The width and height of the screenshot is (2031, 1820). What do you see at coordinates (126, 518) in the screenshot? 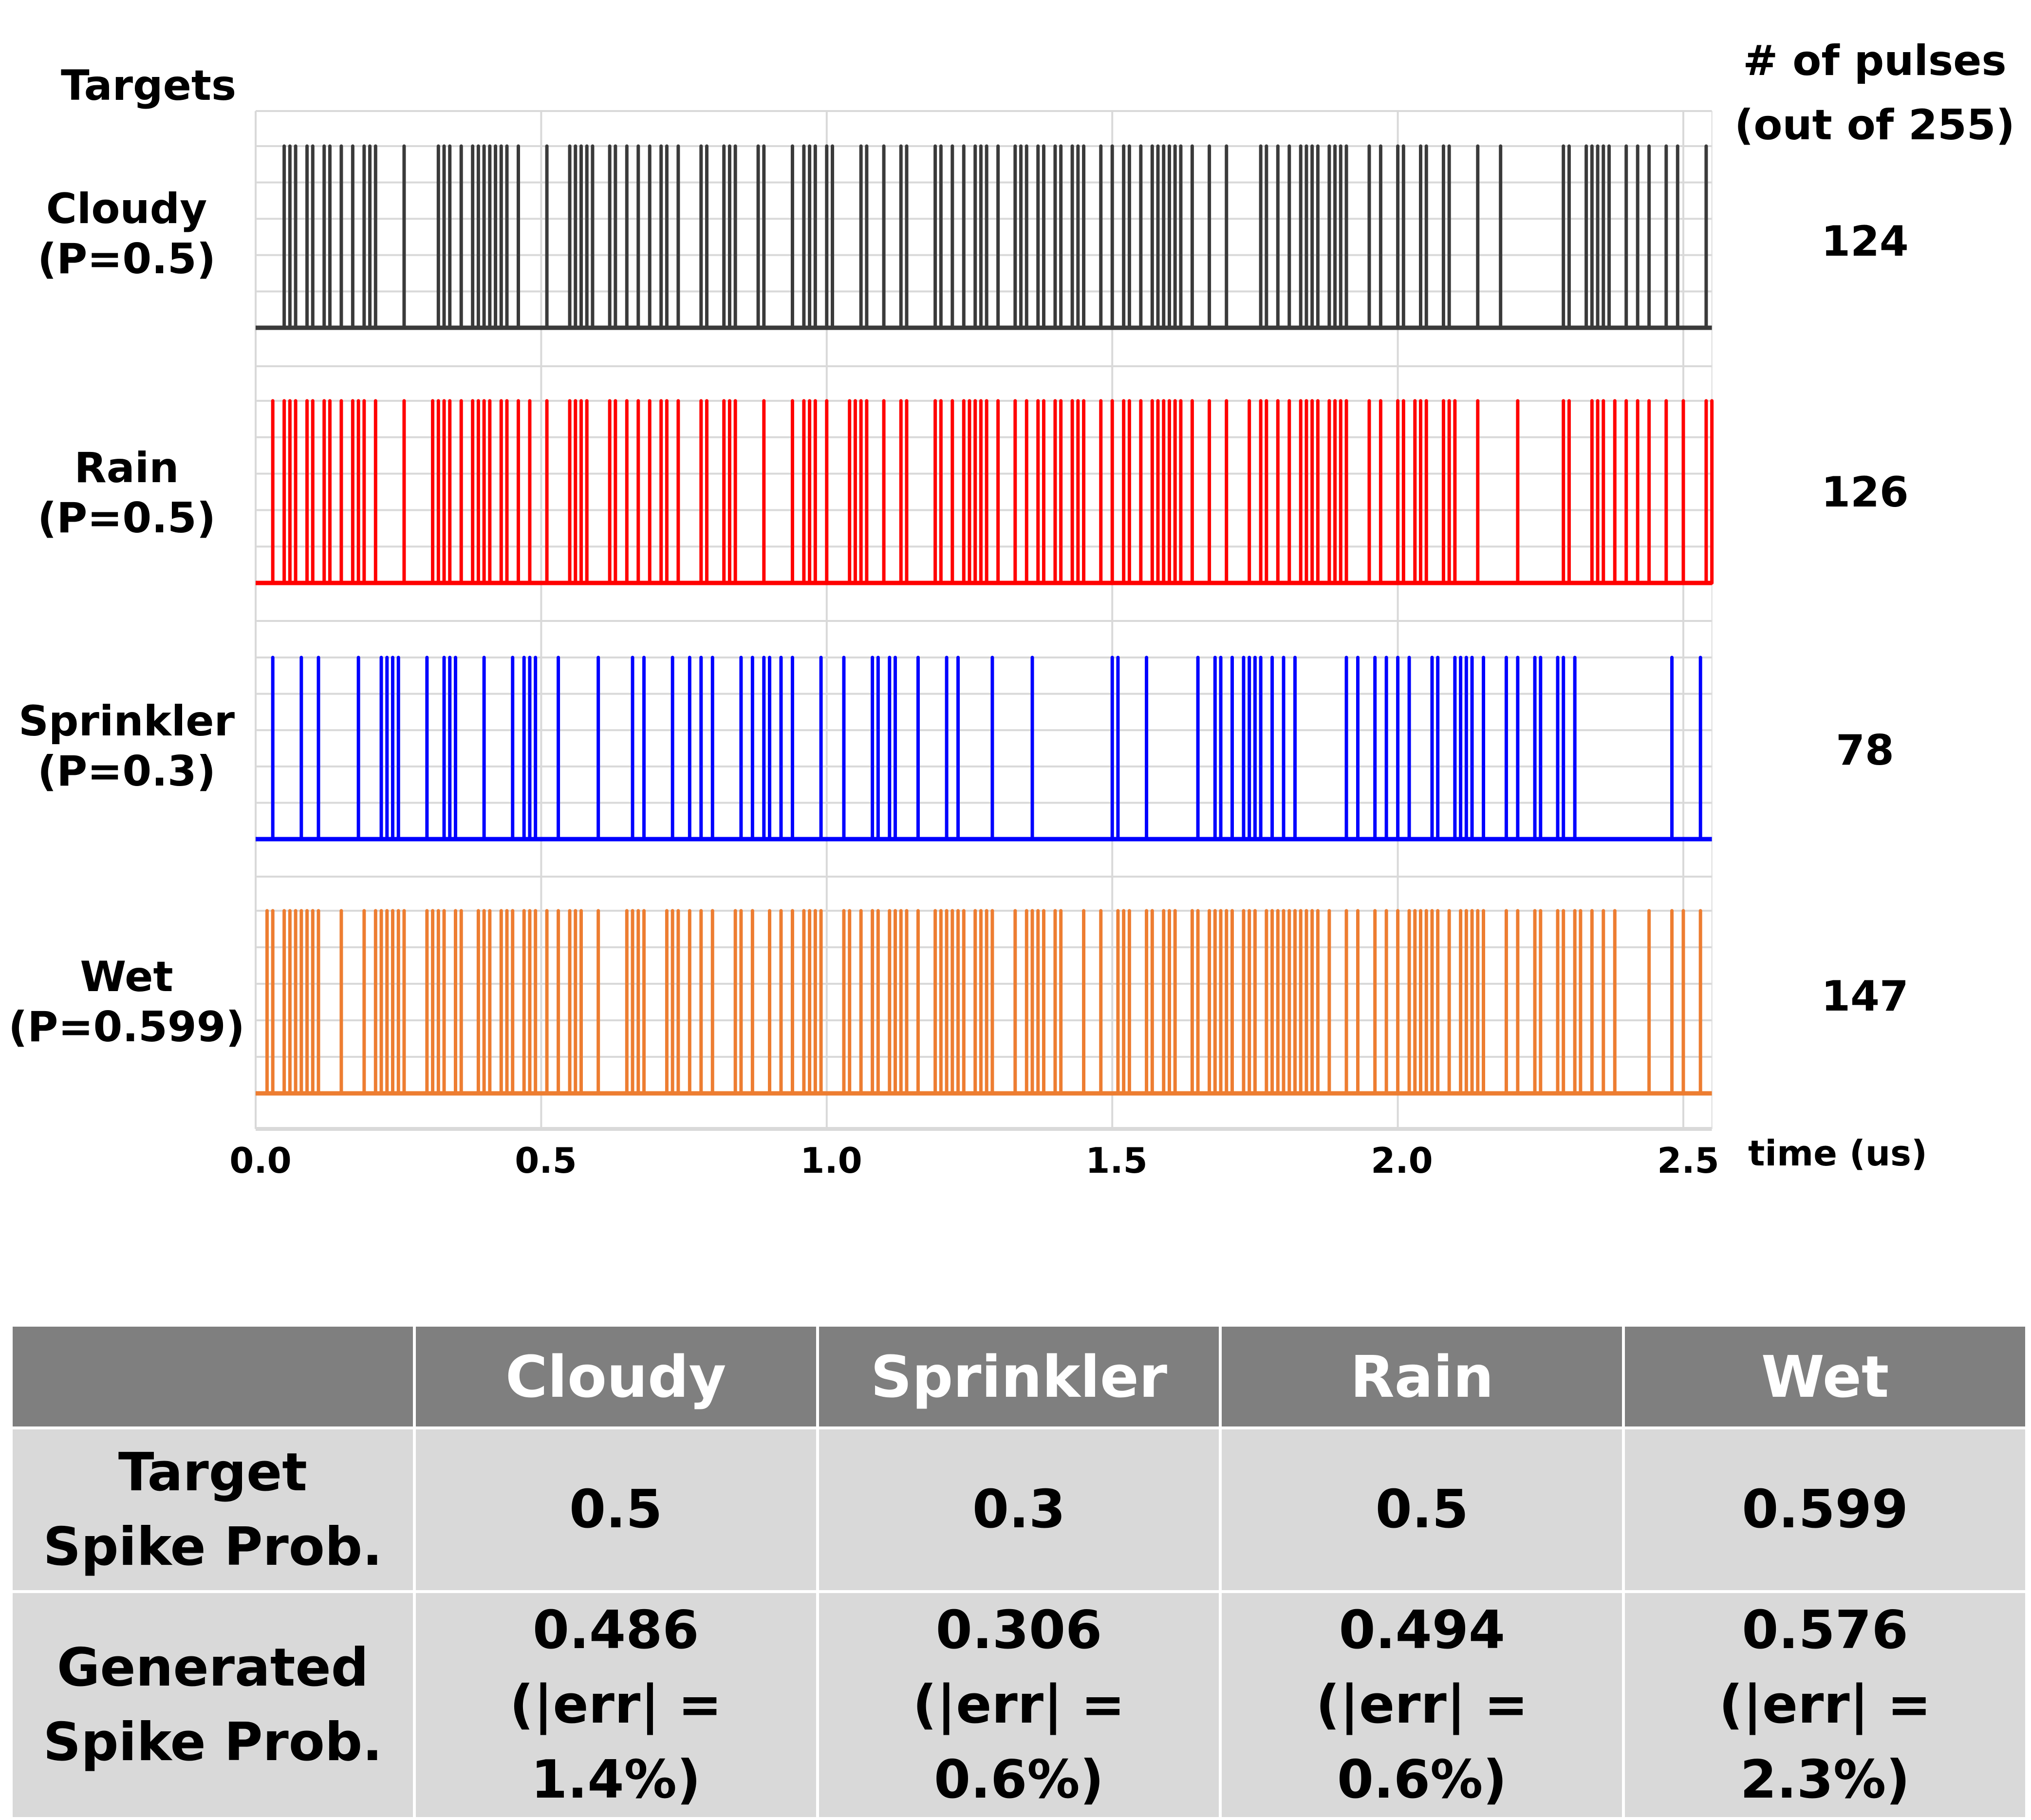
I see `row-label-rain-prob: (P=0.5)` at bounding box center [126, 518].